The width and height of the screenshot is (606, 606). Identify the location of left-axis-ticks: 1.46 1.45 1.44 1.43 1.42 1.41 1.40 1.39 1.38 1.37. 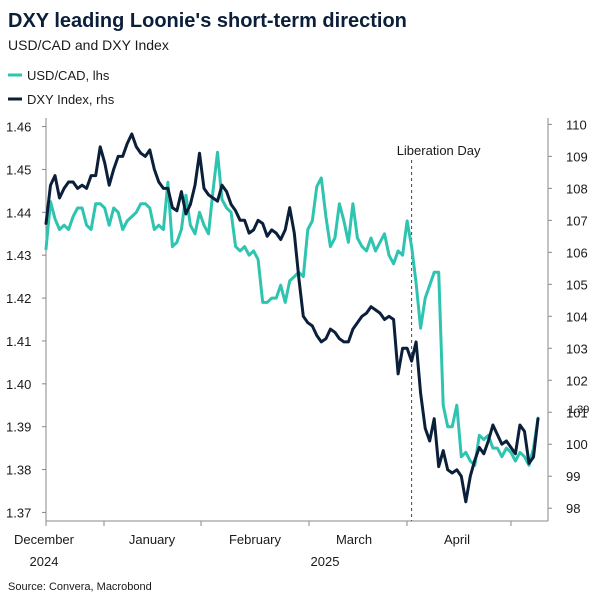
(26, 320).